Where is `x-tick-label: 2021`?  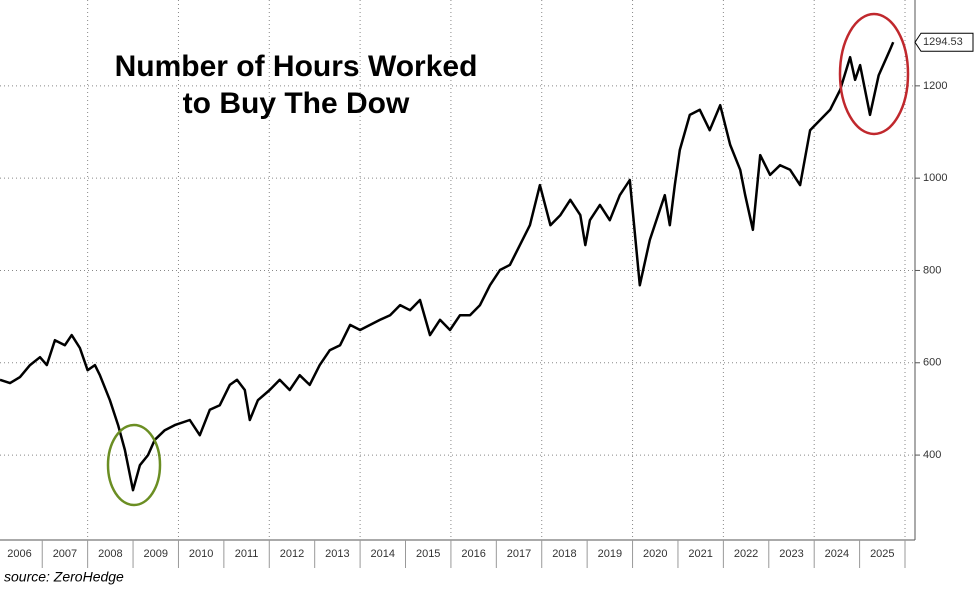
x-tick-label: 2021 is located at coordinates (700, 554).